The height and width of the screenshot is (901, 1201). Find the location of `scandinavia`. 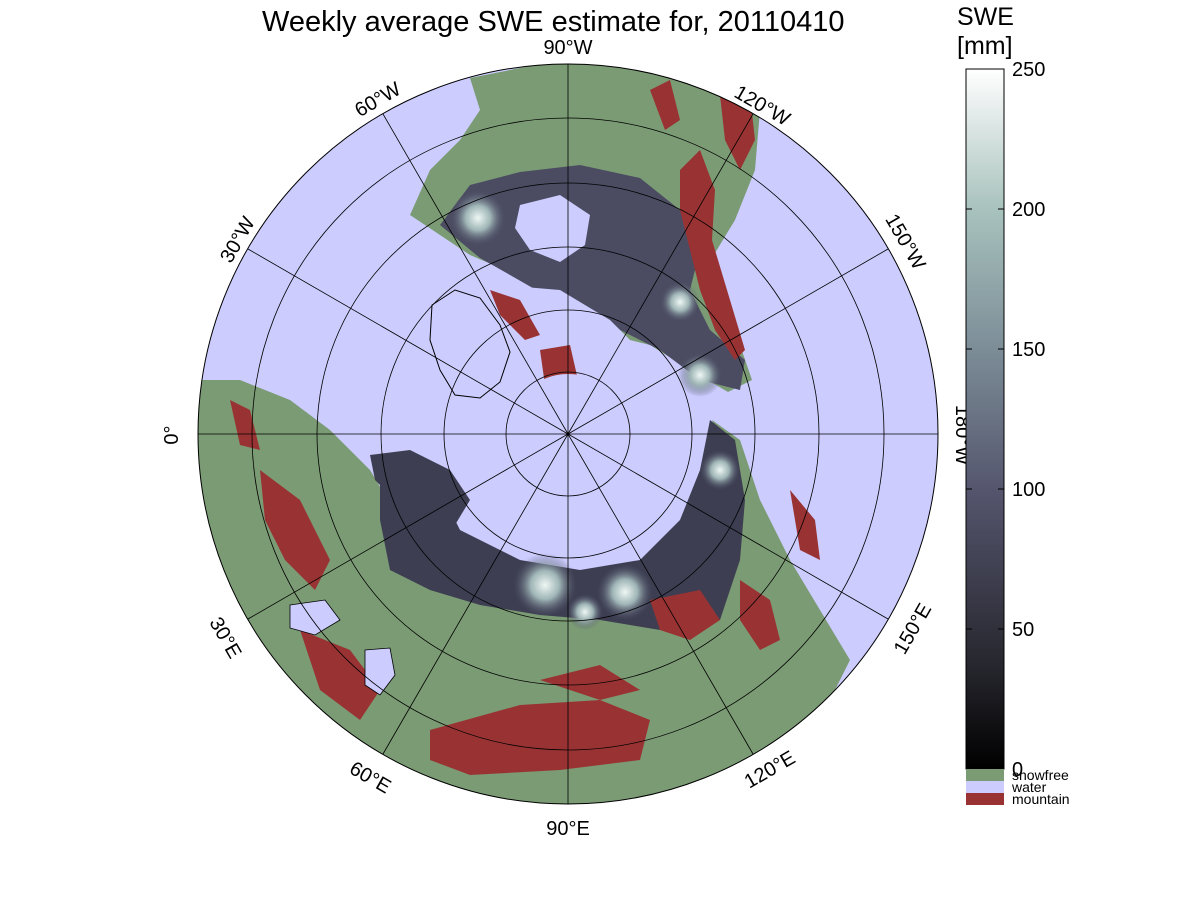

scandinavia is located at coordinates (420, 487).